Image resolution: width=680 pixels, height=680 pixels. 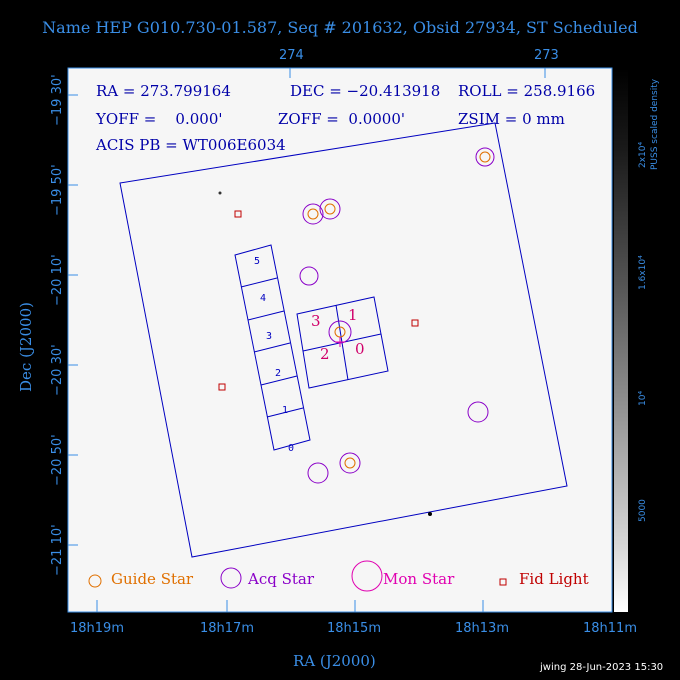 What do you see at coordinates (57, 370) in the screenshot?
I see `dec-tick: −20 30'` at bounding box center [57, 370].